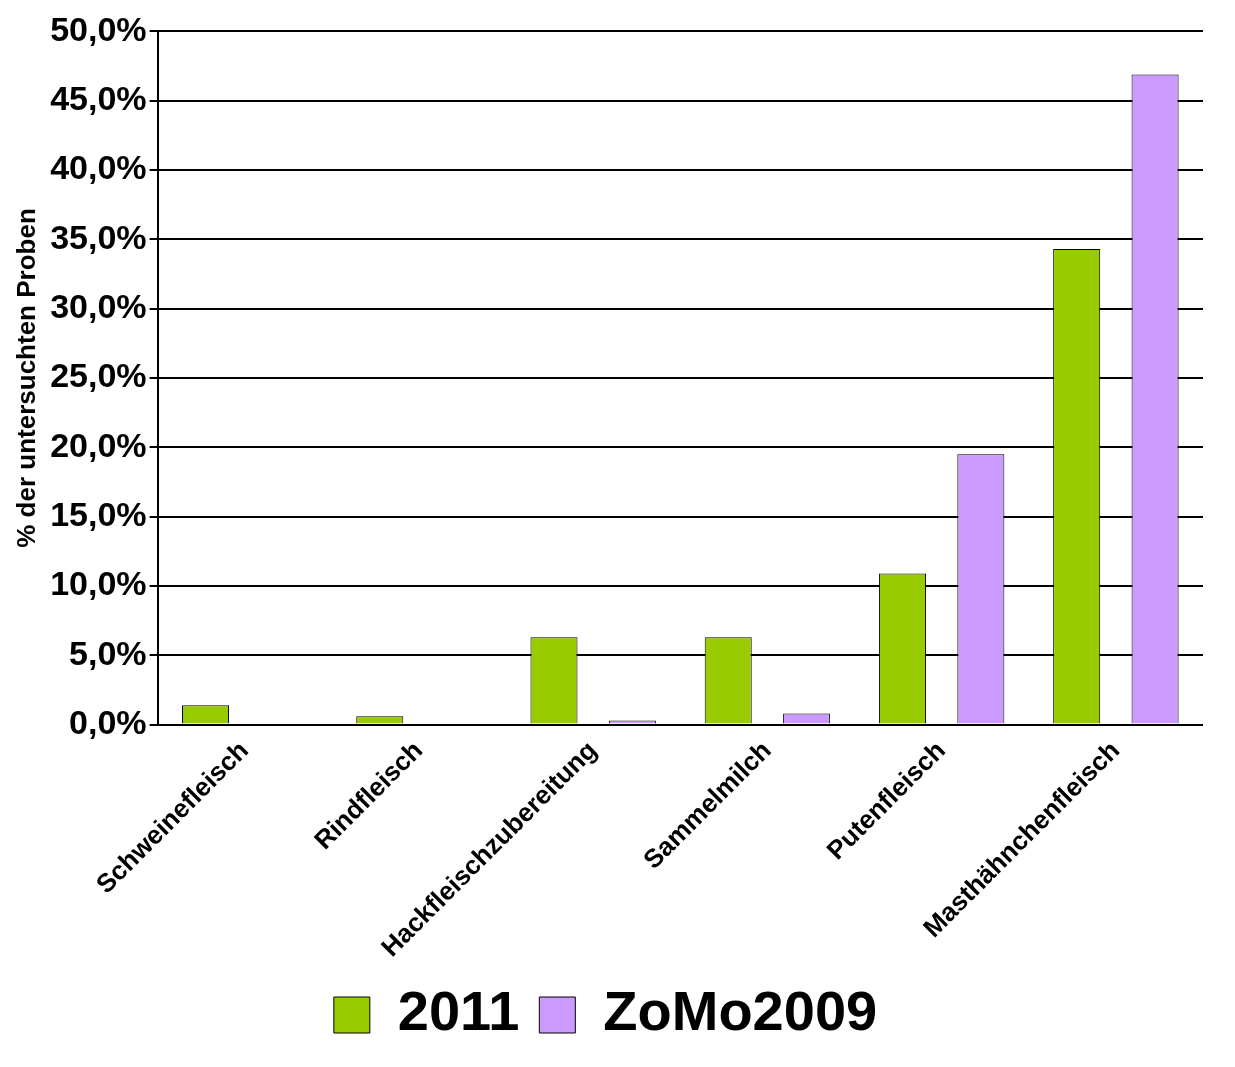 Image resolution: width=1235 pixels, height=1067 pixels. I want to click on y-tick-label: 35,0%, so click(98, 236).